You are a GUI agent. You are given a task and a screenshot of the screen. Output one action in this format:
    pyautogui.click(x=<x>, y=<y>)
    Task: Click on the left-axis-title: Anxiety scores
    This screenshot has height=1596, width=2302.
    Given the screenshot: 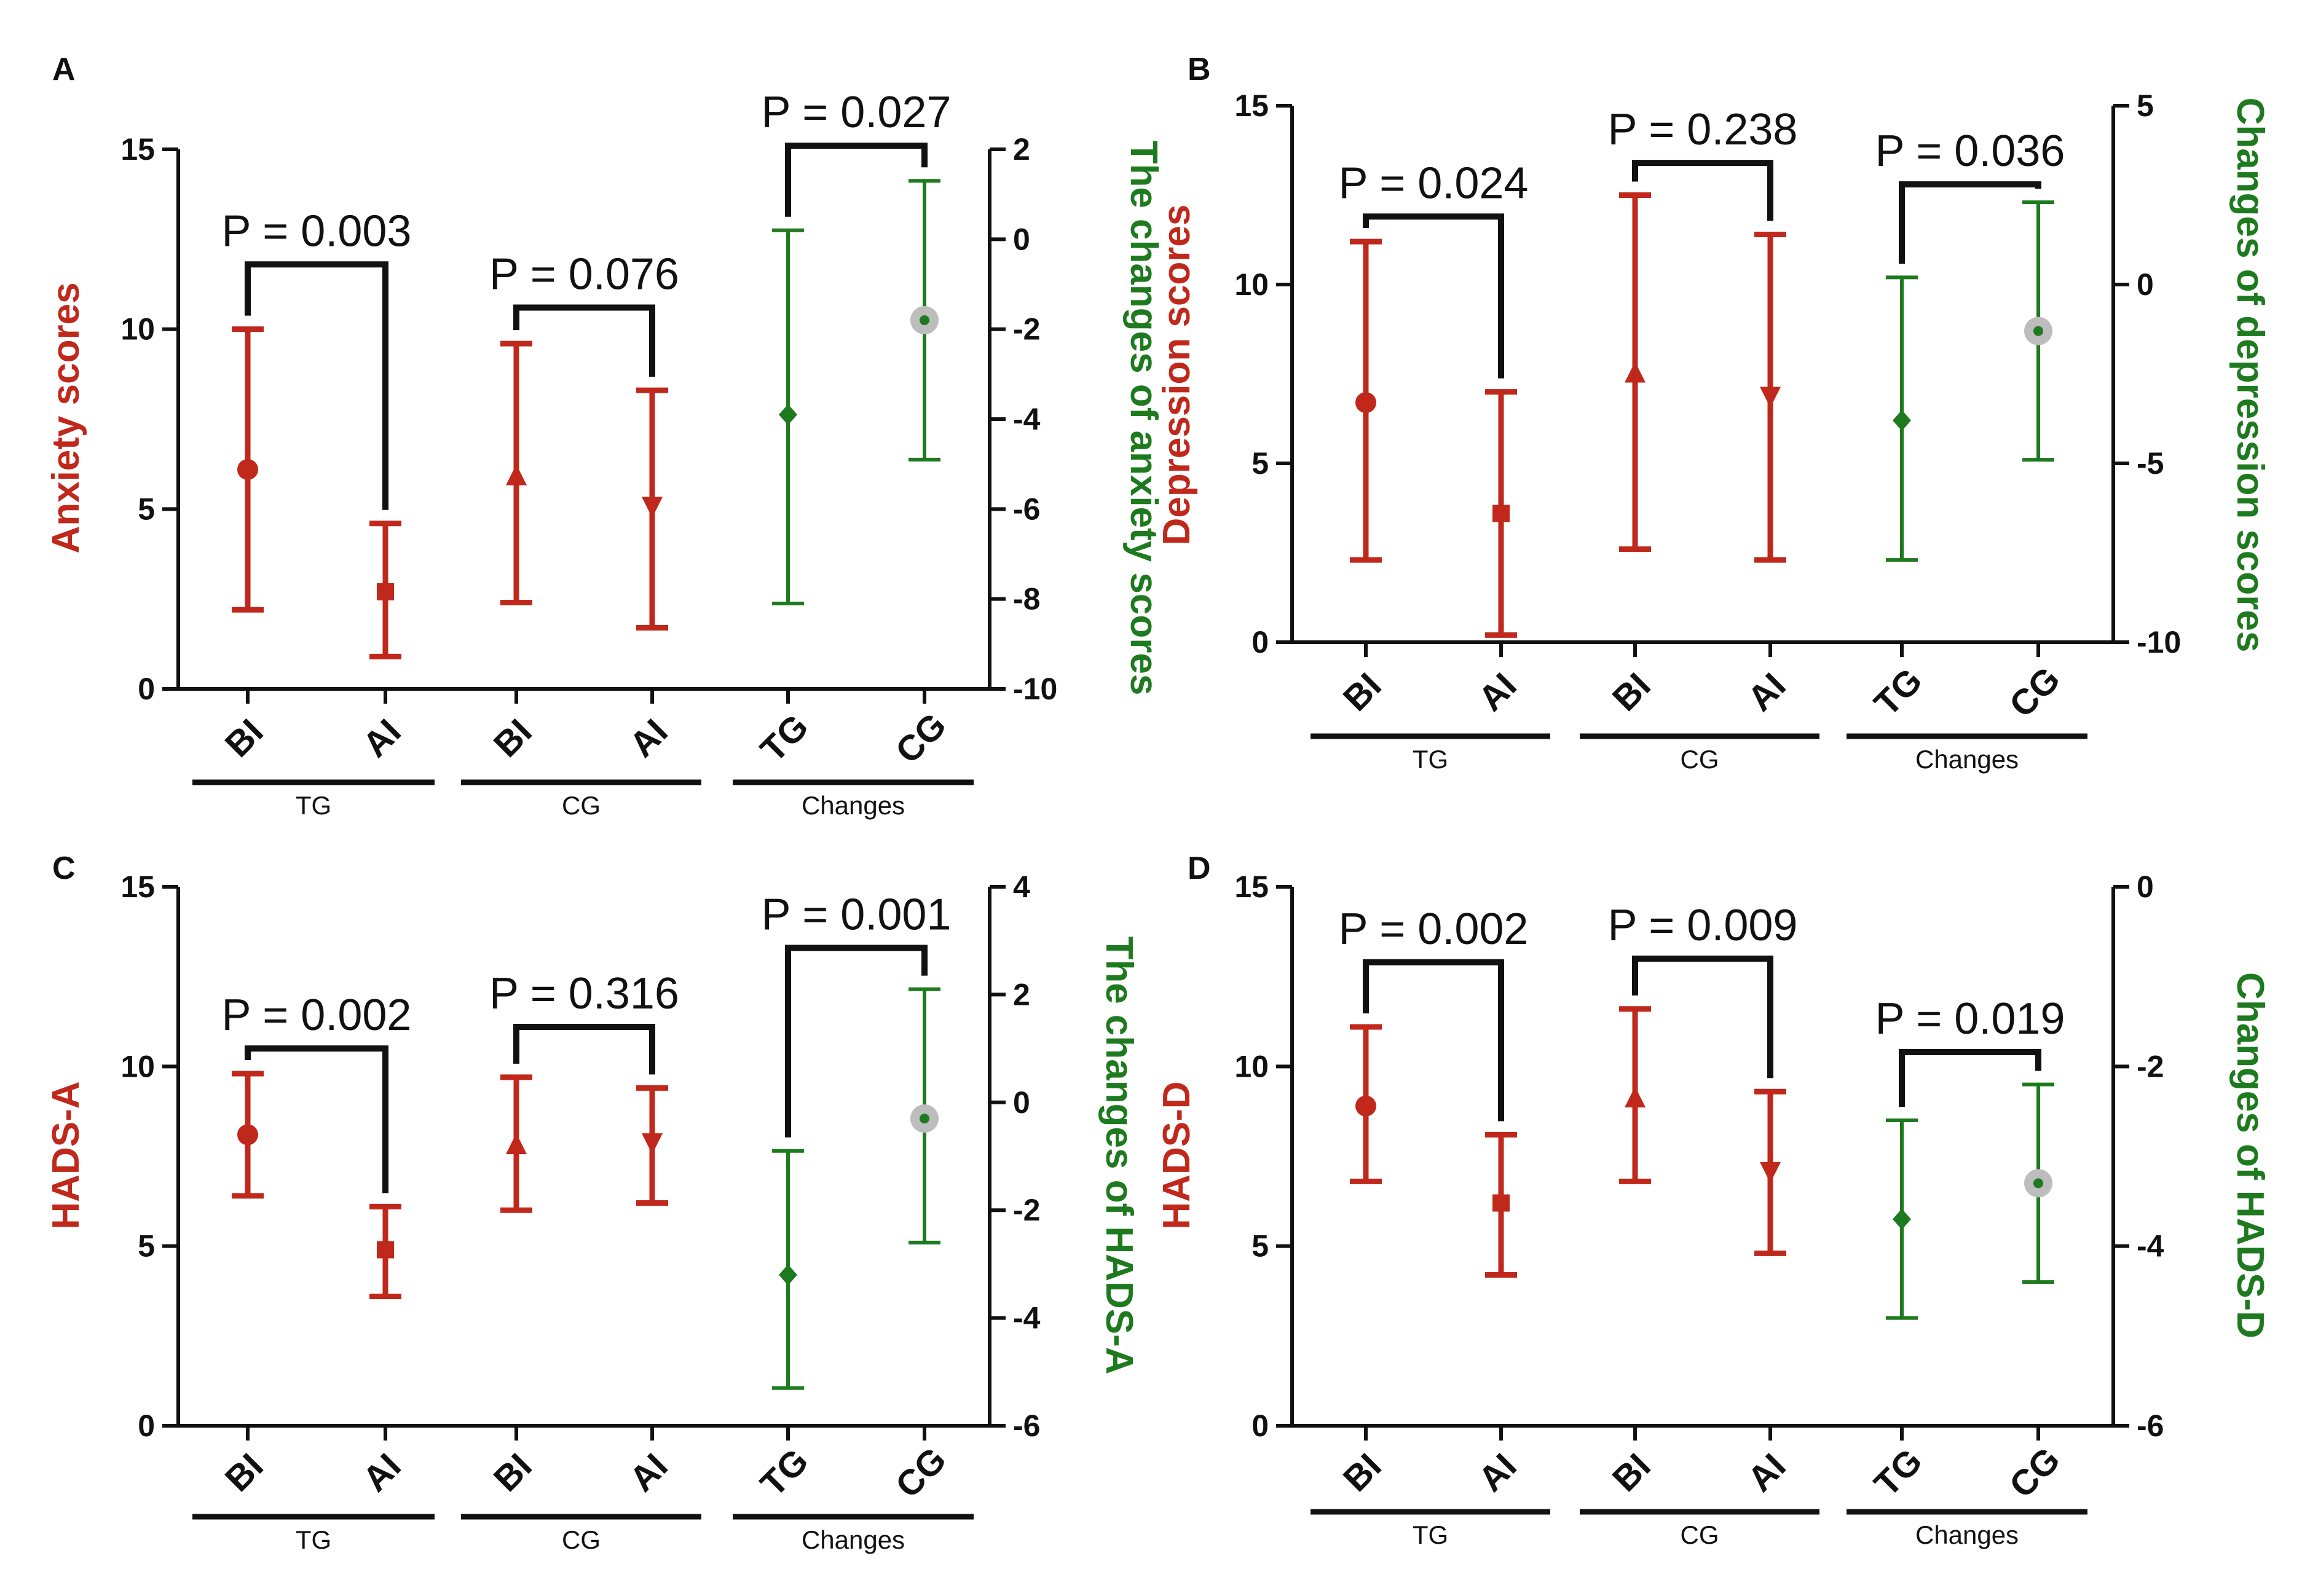 What is the action you would take?
    pyautogui.click(x=66, y=417)
    